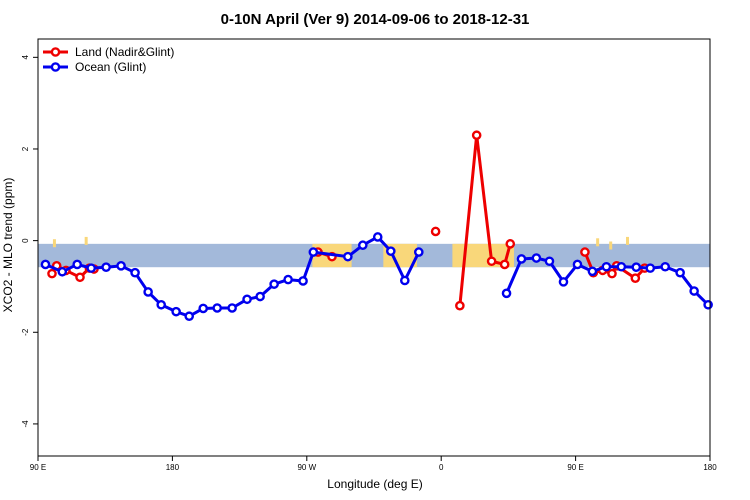 The image size is (750, 500). What do you see at coordinates (124, 52) in the screenshot?
I see `legend-label: Land (Nadir&Glint)` at bounding box center [124, 52].